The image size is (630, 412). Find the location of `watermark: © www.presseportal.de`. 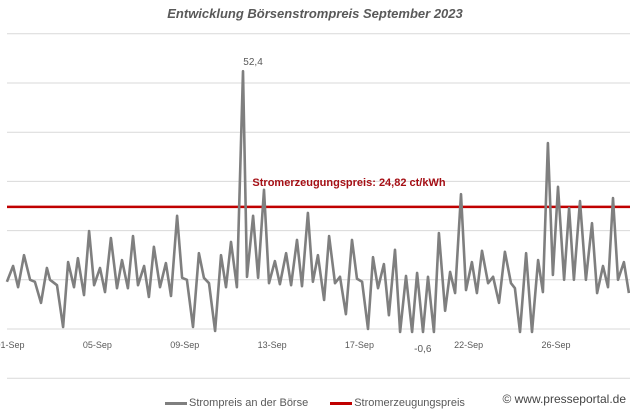

watermark: © www.presseportal.de is located at coordinates (564, 399).